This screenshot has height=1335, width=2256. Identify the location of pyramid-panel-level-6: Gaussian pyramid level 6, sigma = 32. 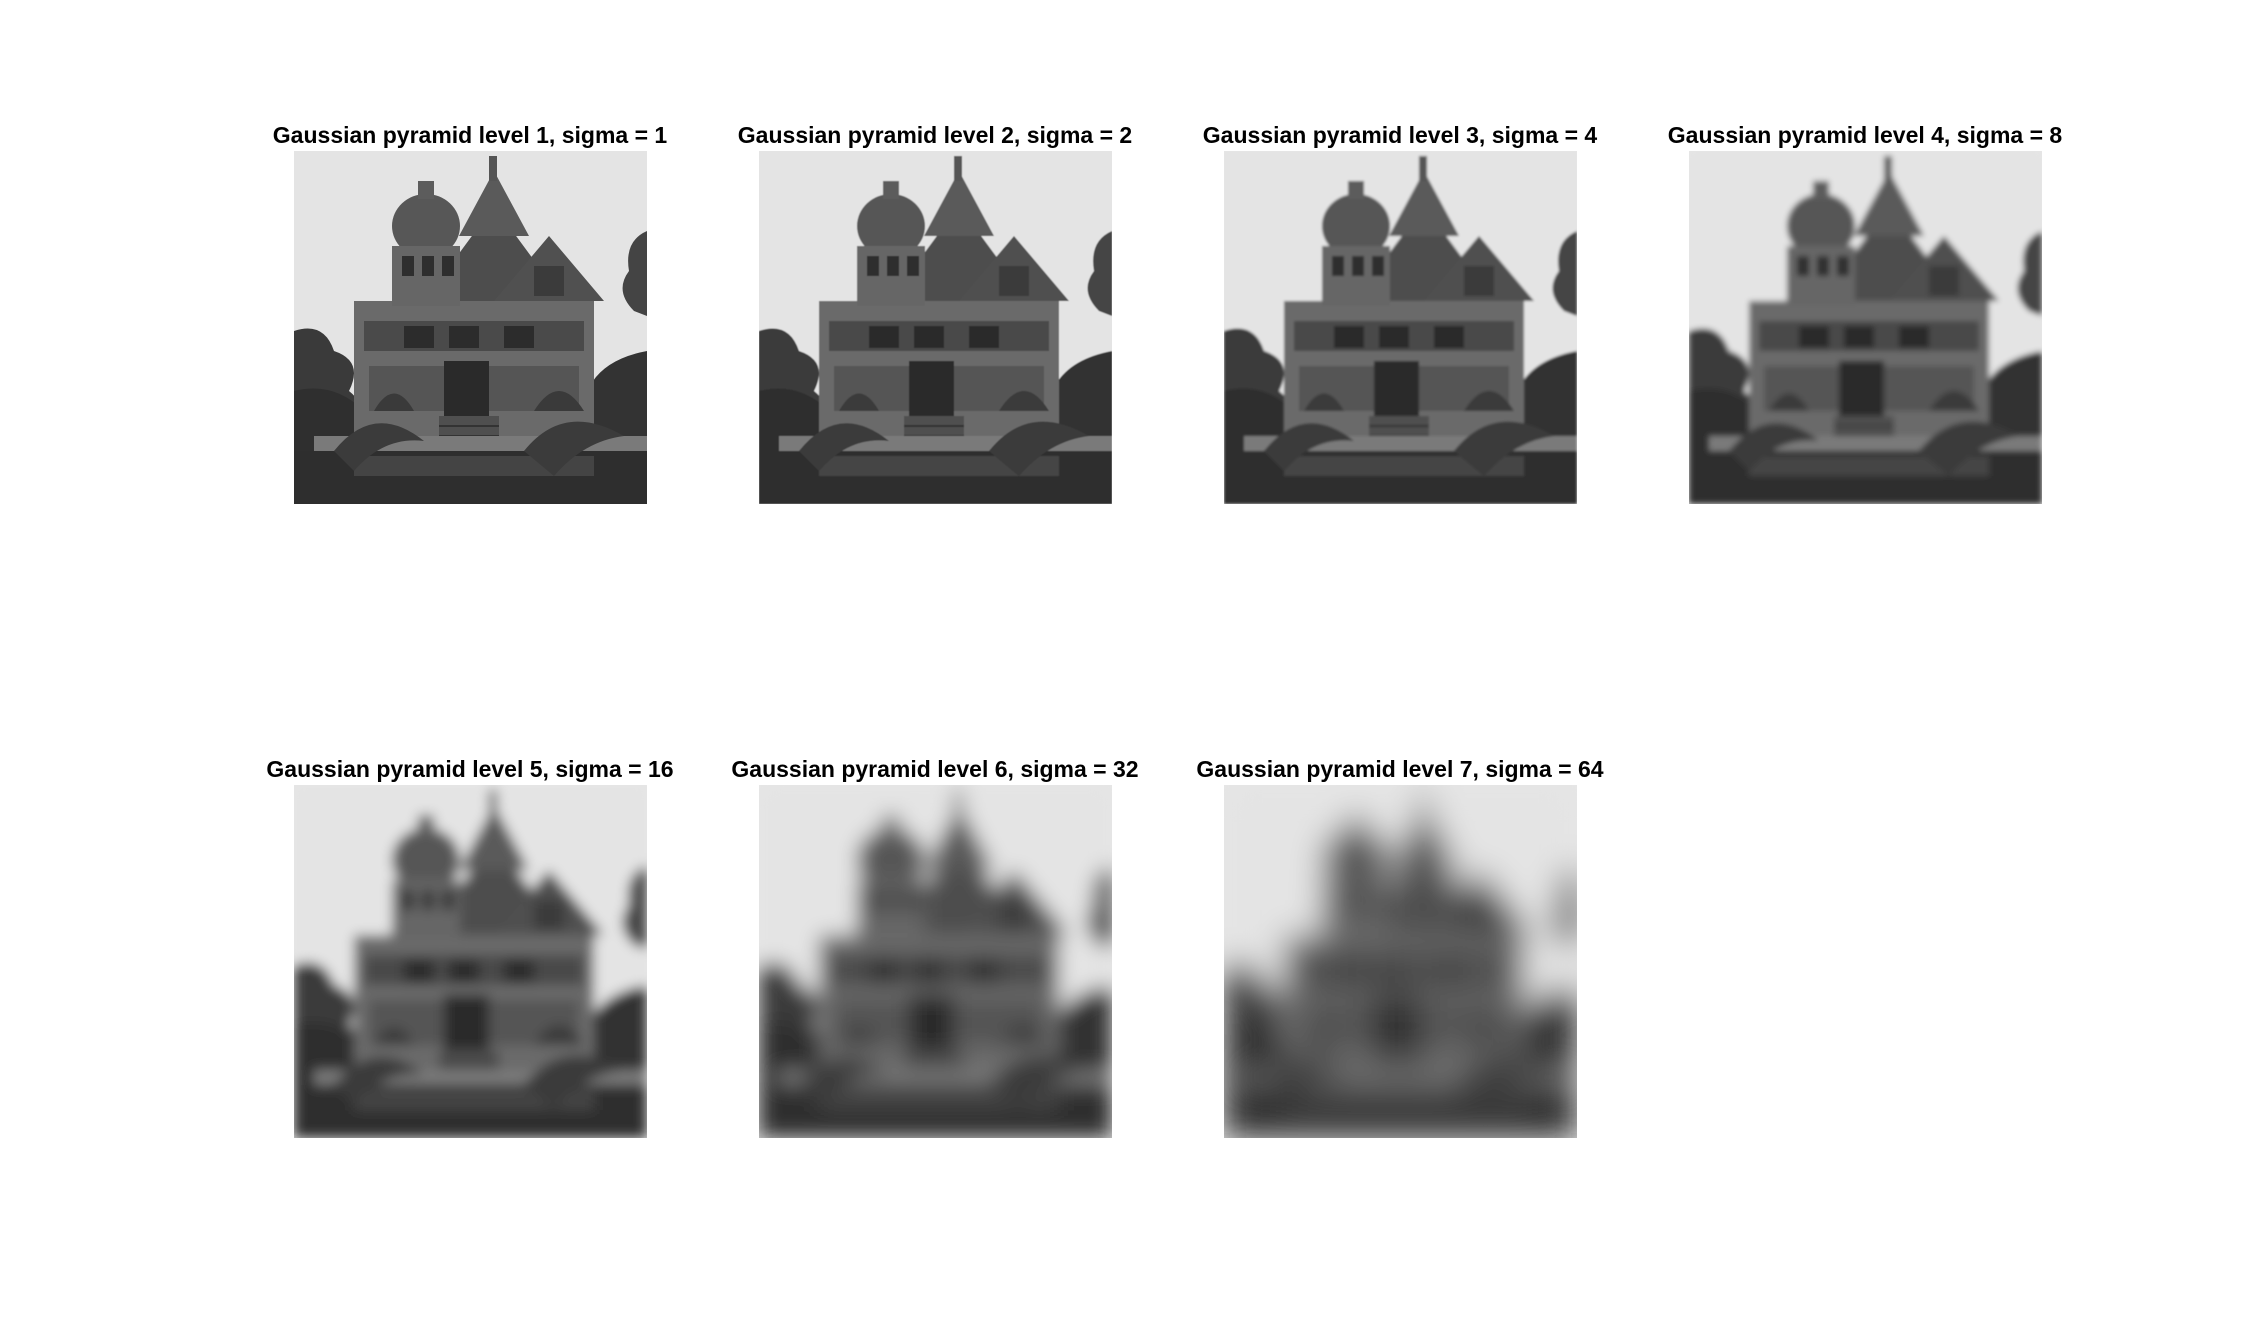
(935, 965).